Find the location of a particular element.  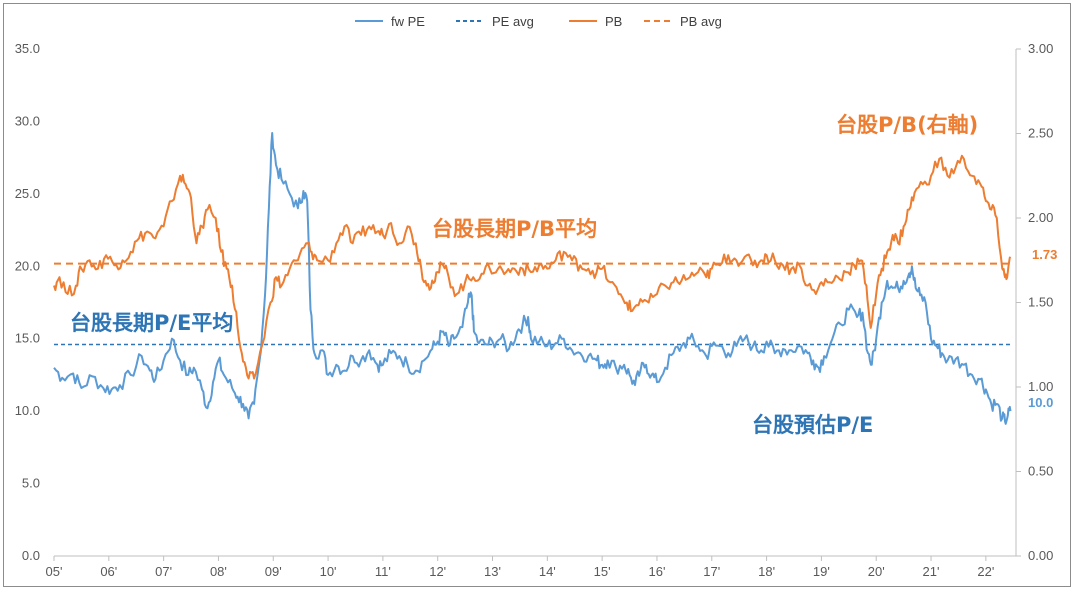

x-tick-label: 20' is located at coordinates (876, 571).